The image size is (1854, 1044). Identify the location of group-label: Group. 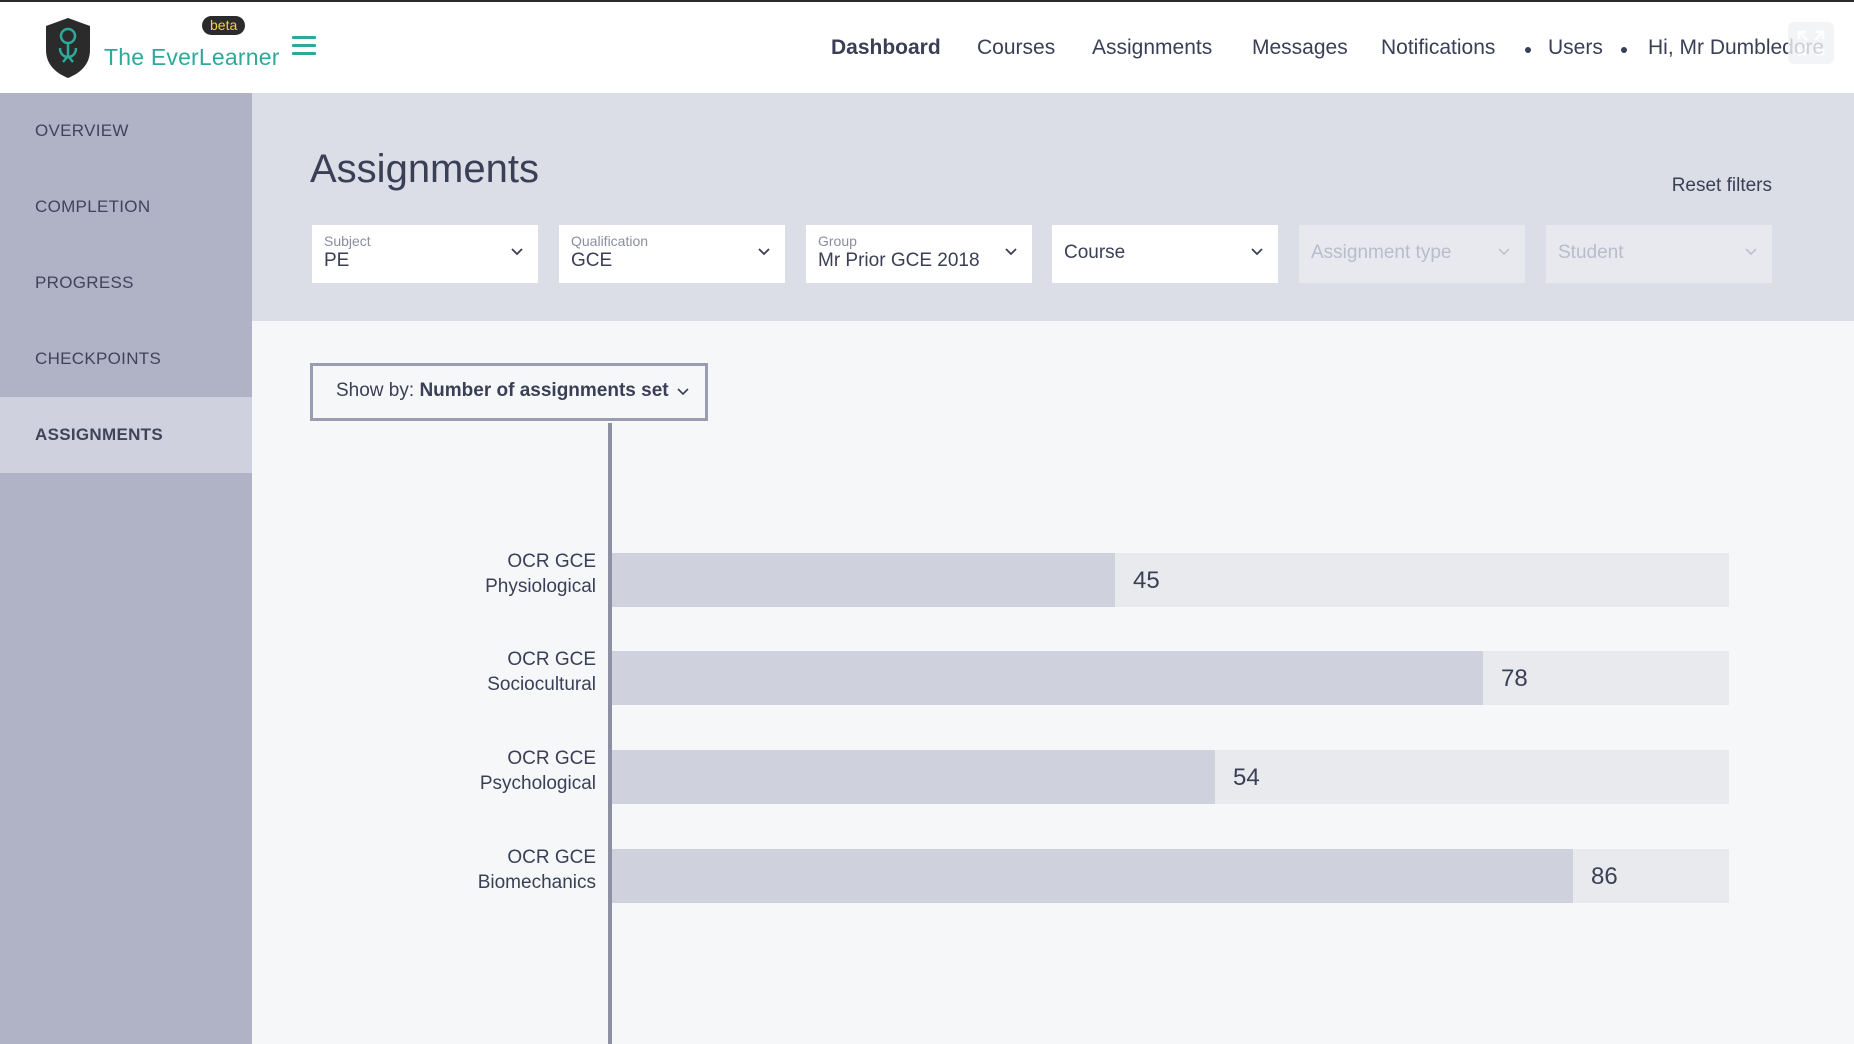
(837, 241).